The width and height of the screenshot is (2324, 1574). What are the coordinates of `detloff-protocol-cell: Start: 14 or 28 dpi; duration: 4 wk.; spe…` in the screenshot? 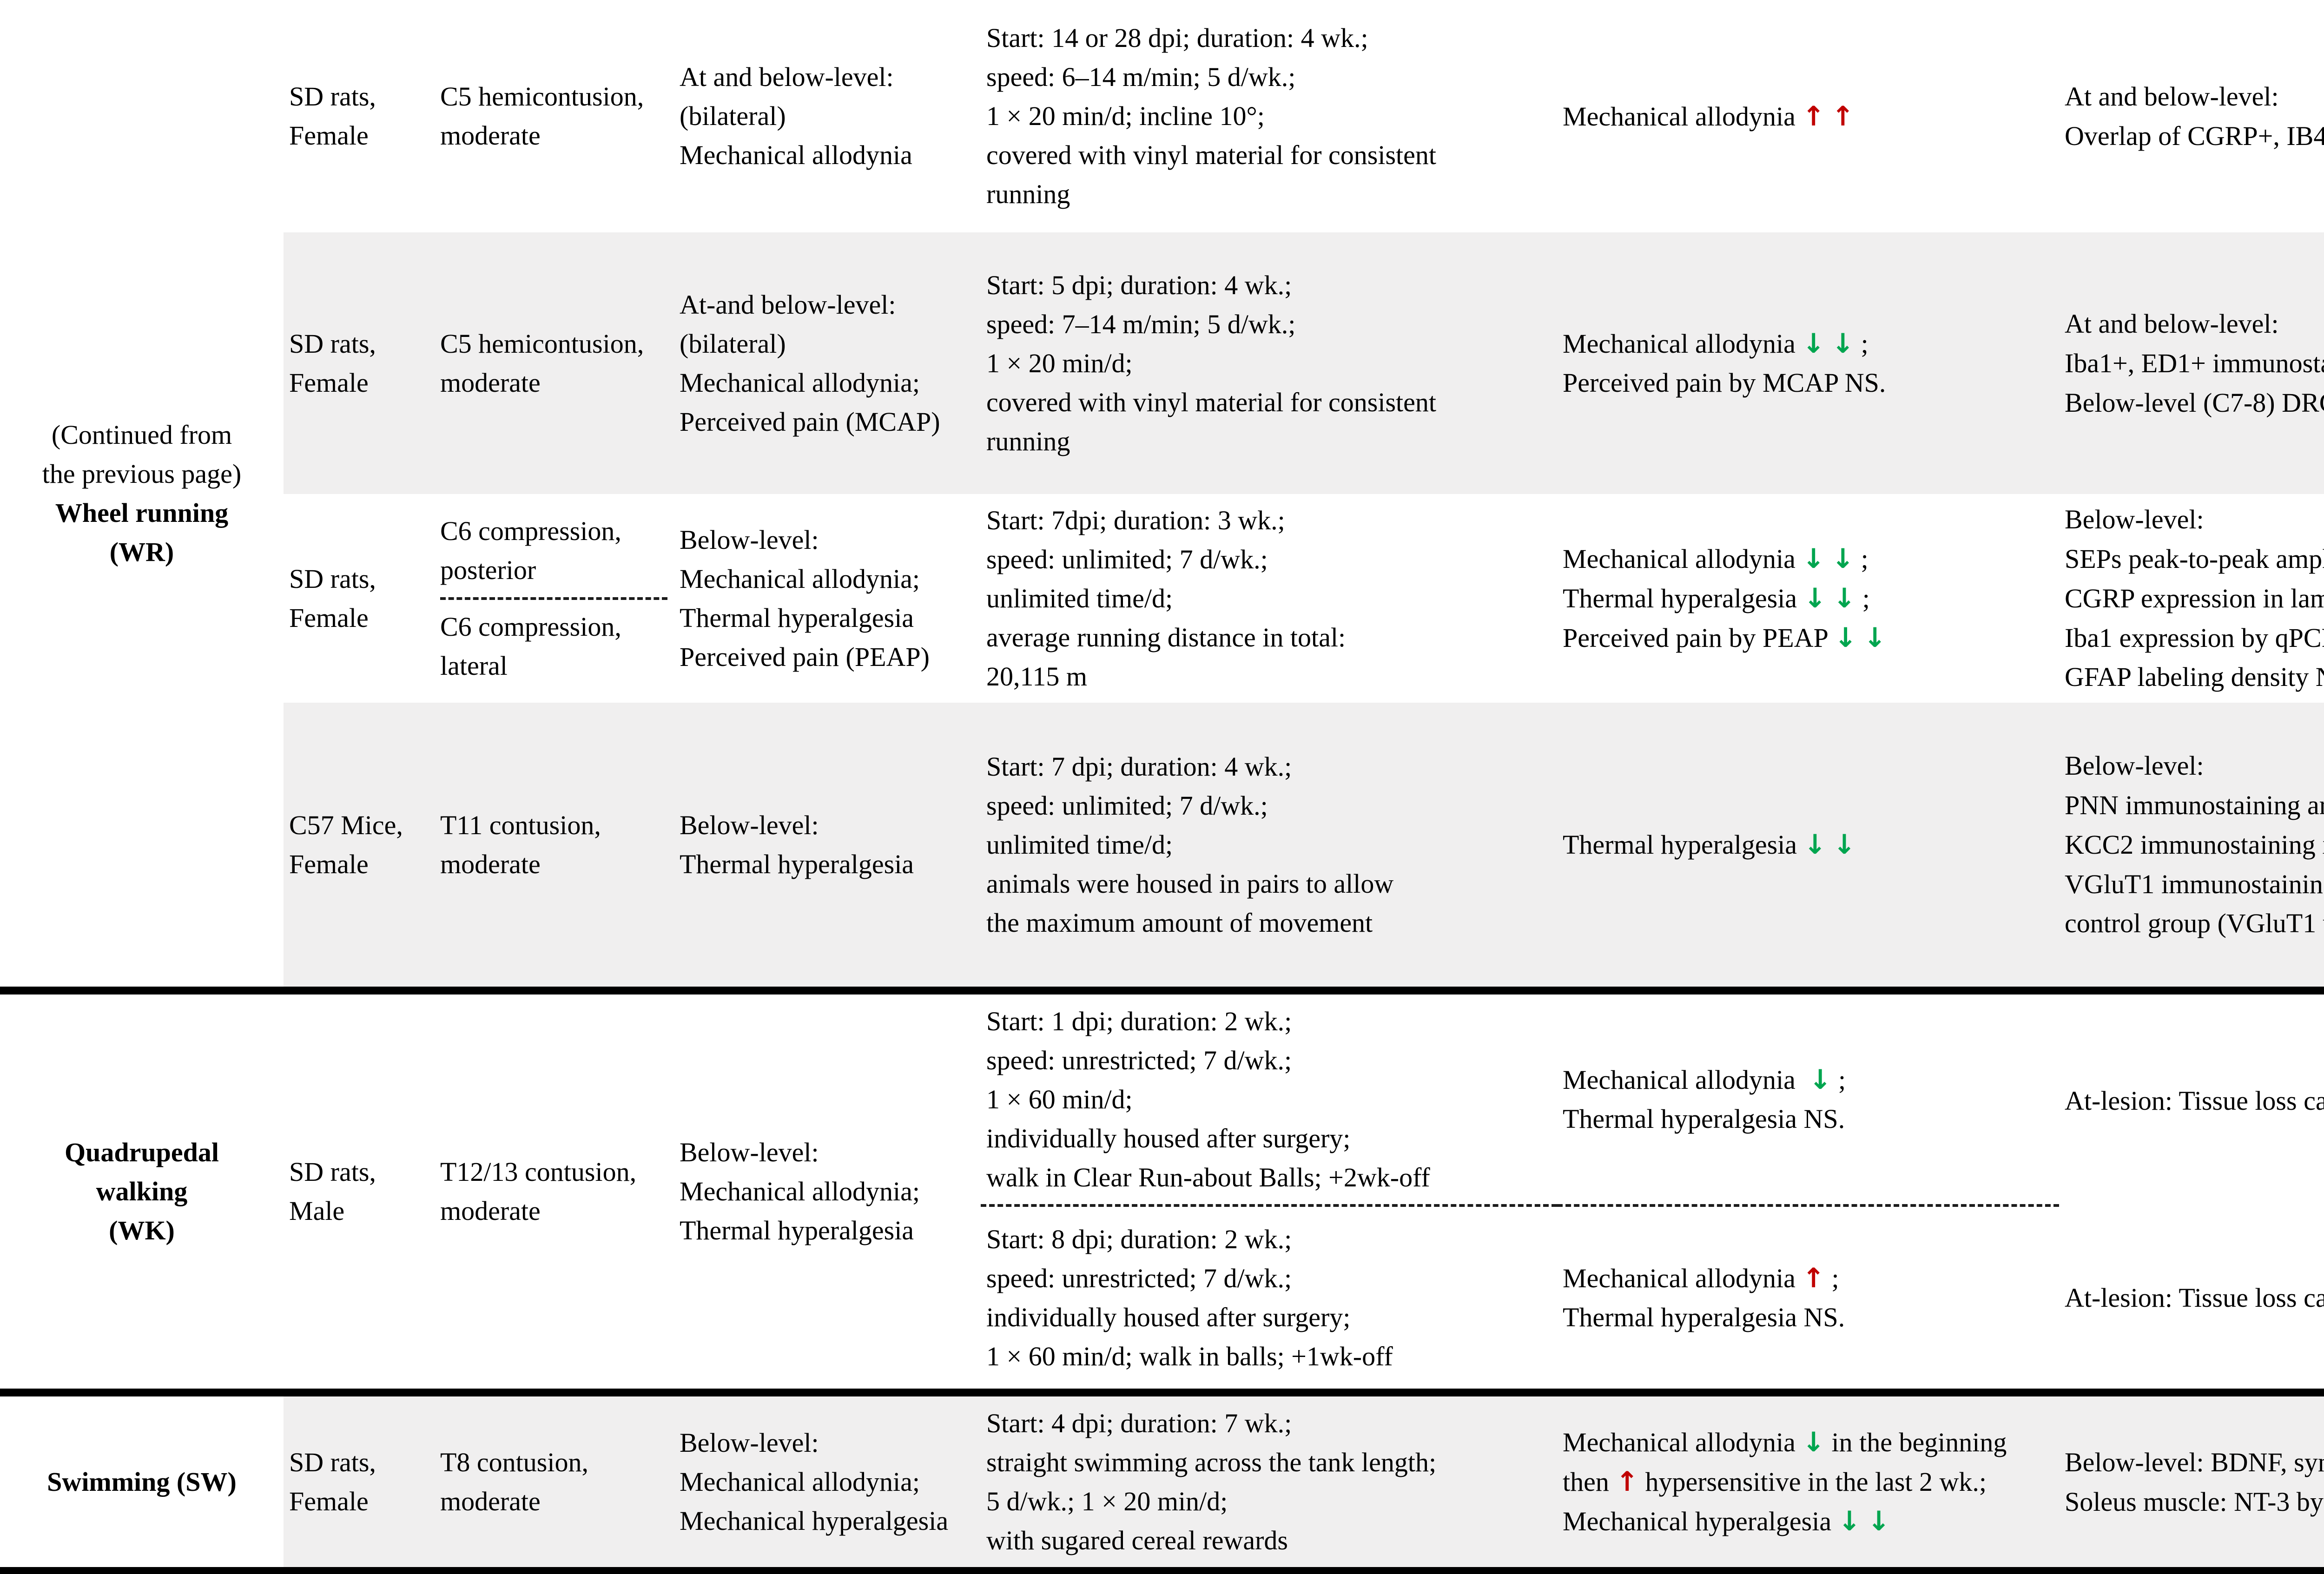 It's located at (1269, 116).